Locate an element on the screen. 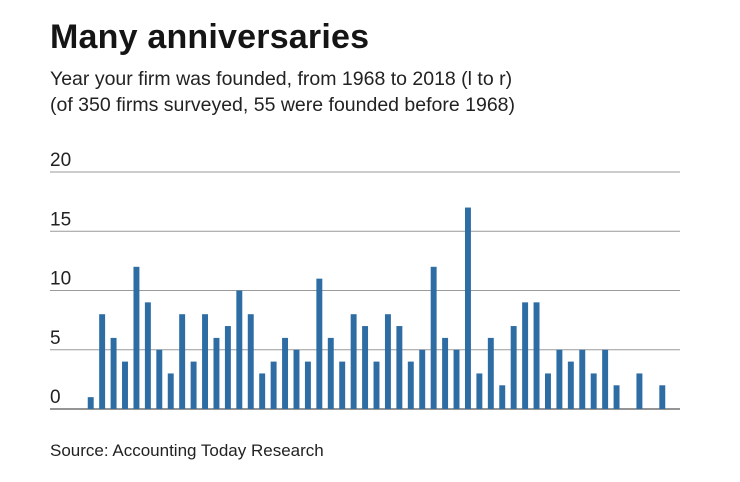 The image size is (740, 482). bar-2001 is located at coordinates (467, 308).